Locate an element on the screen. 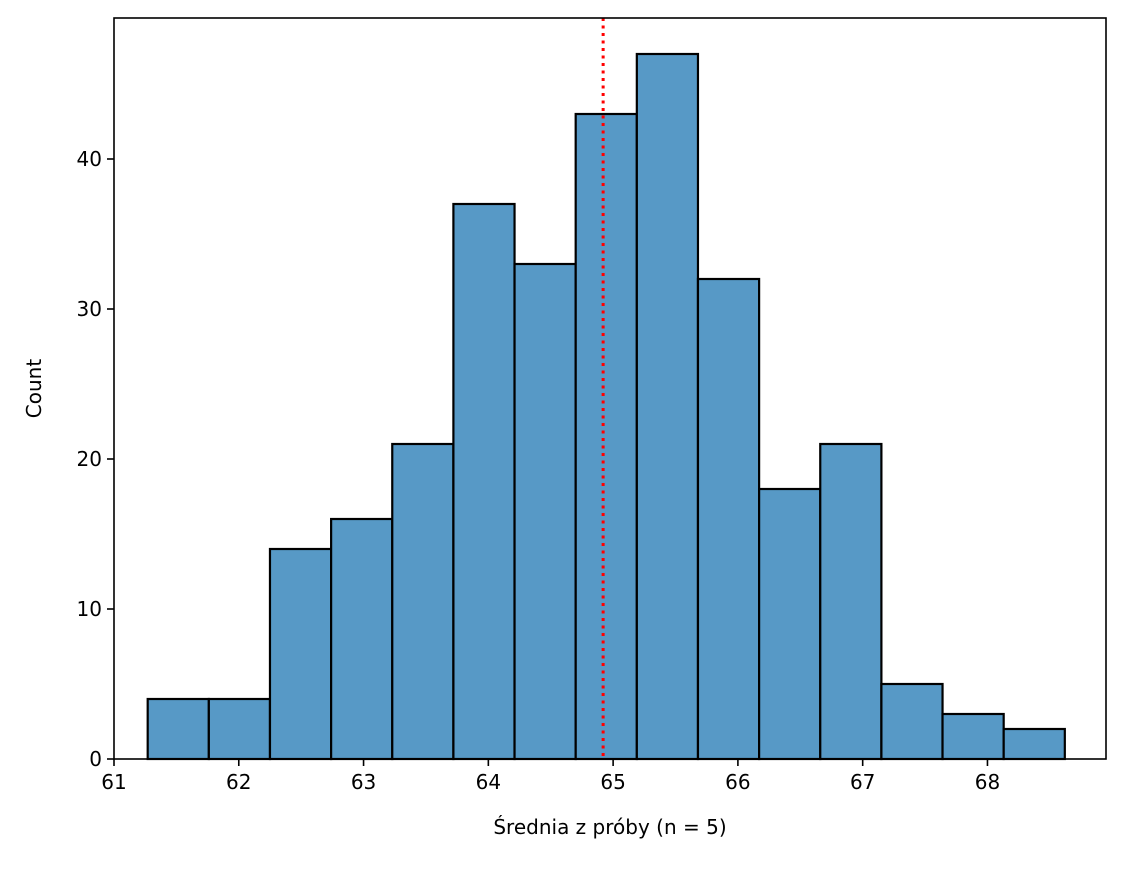 The image size is (1126, 870). x-tick-label: 63 is located at coordinates (363, 782).